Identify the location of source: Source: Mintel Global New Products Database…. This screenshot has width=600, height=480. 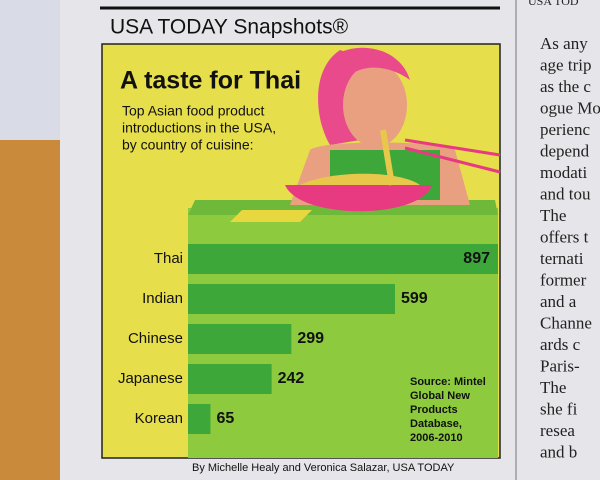
(448, 410).